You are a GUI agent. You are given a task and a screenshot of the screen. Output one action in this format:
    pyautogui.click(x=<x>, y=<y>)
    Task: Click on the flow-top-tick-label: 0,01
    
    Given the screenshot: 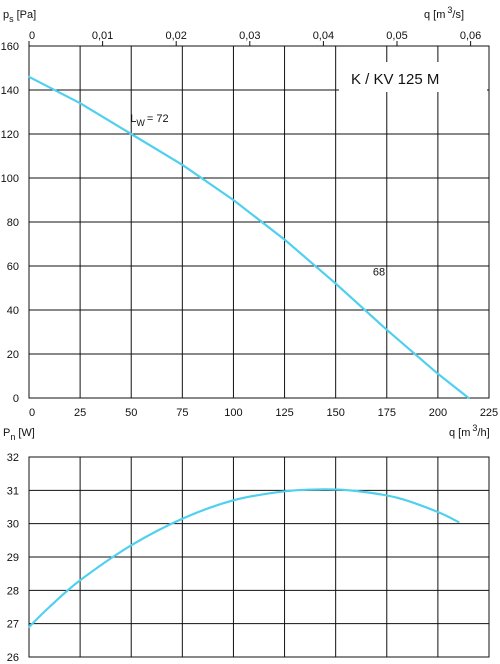 What is the action you would take?
    pyautogui.click(x=102, y=36)
    